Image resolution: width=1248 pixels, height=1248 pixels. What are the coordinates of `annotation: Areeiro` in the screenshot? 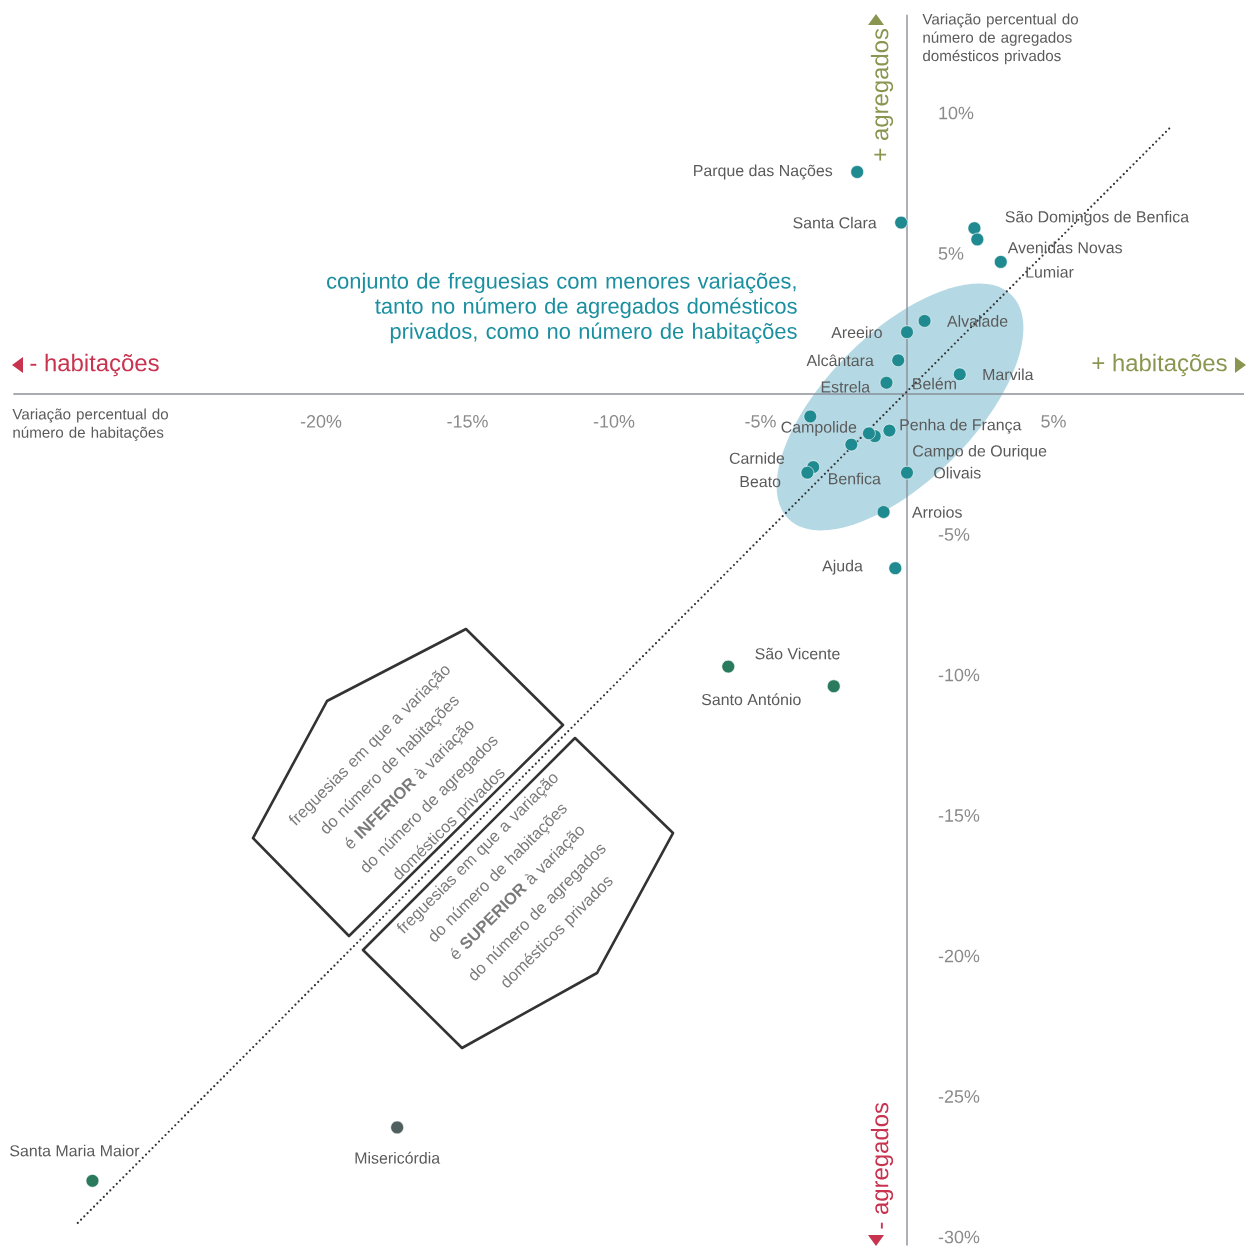 It's located at (856, 332).